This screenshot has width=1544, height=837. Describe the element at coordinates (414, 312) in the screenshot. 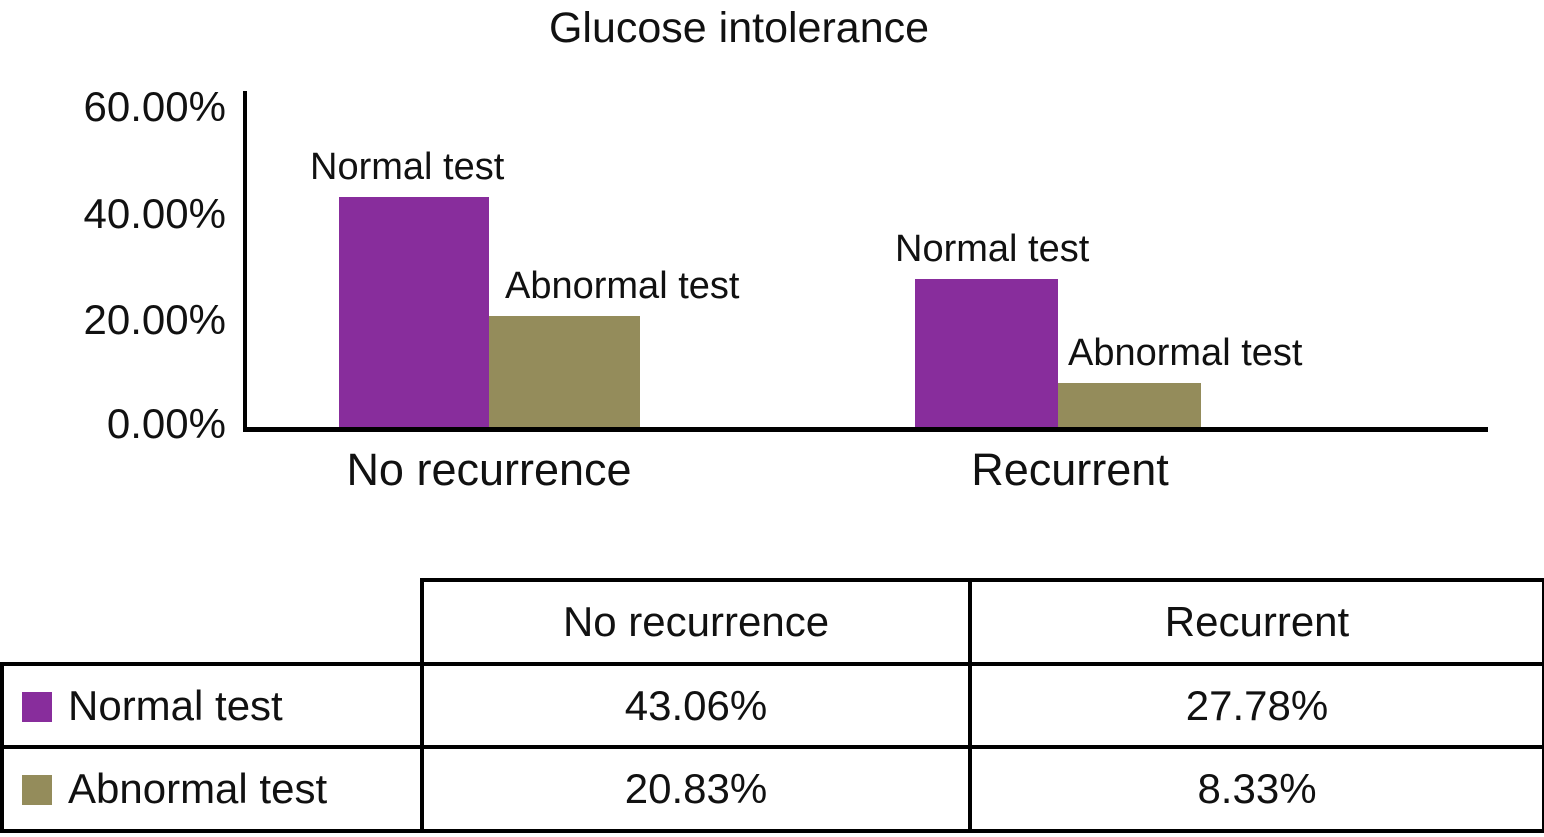

I see `bar-no-recurrence-normal-test` at that location.